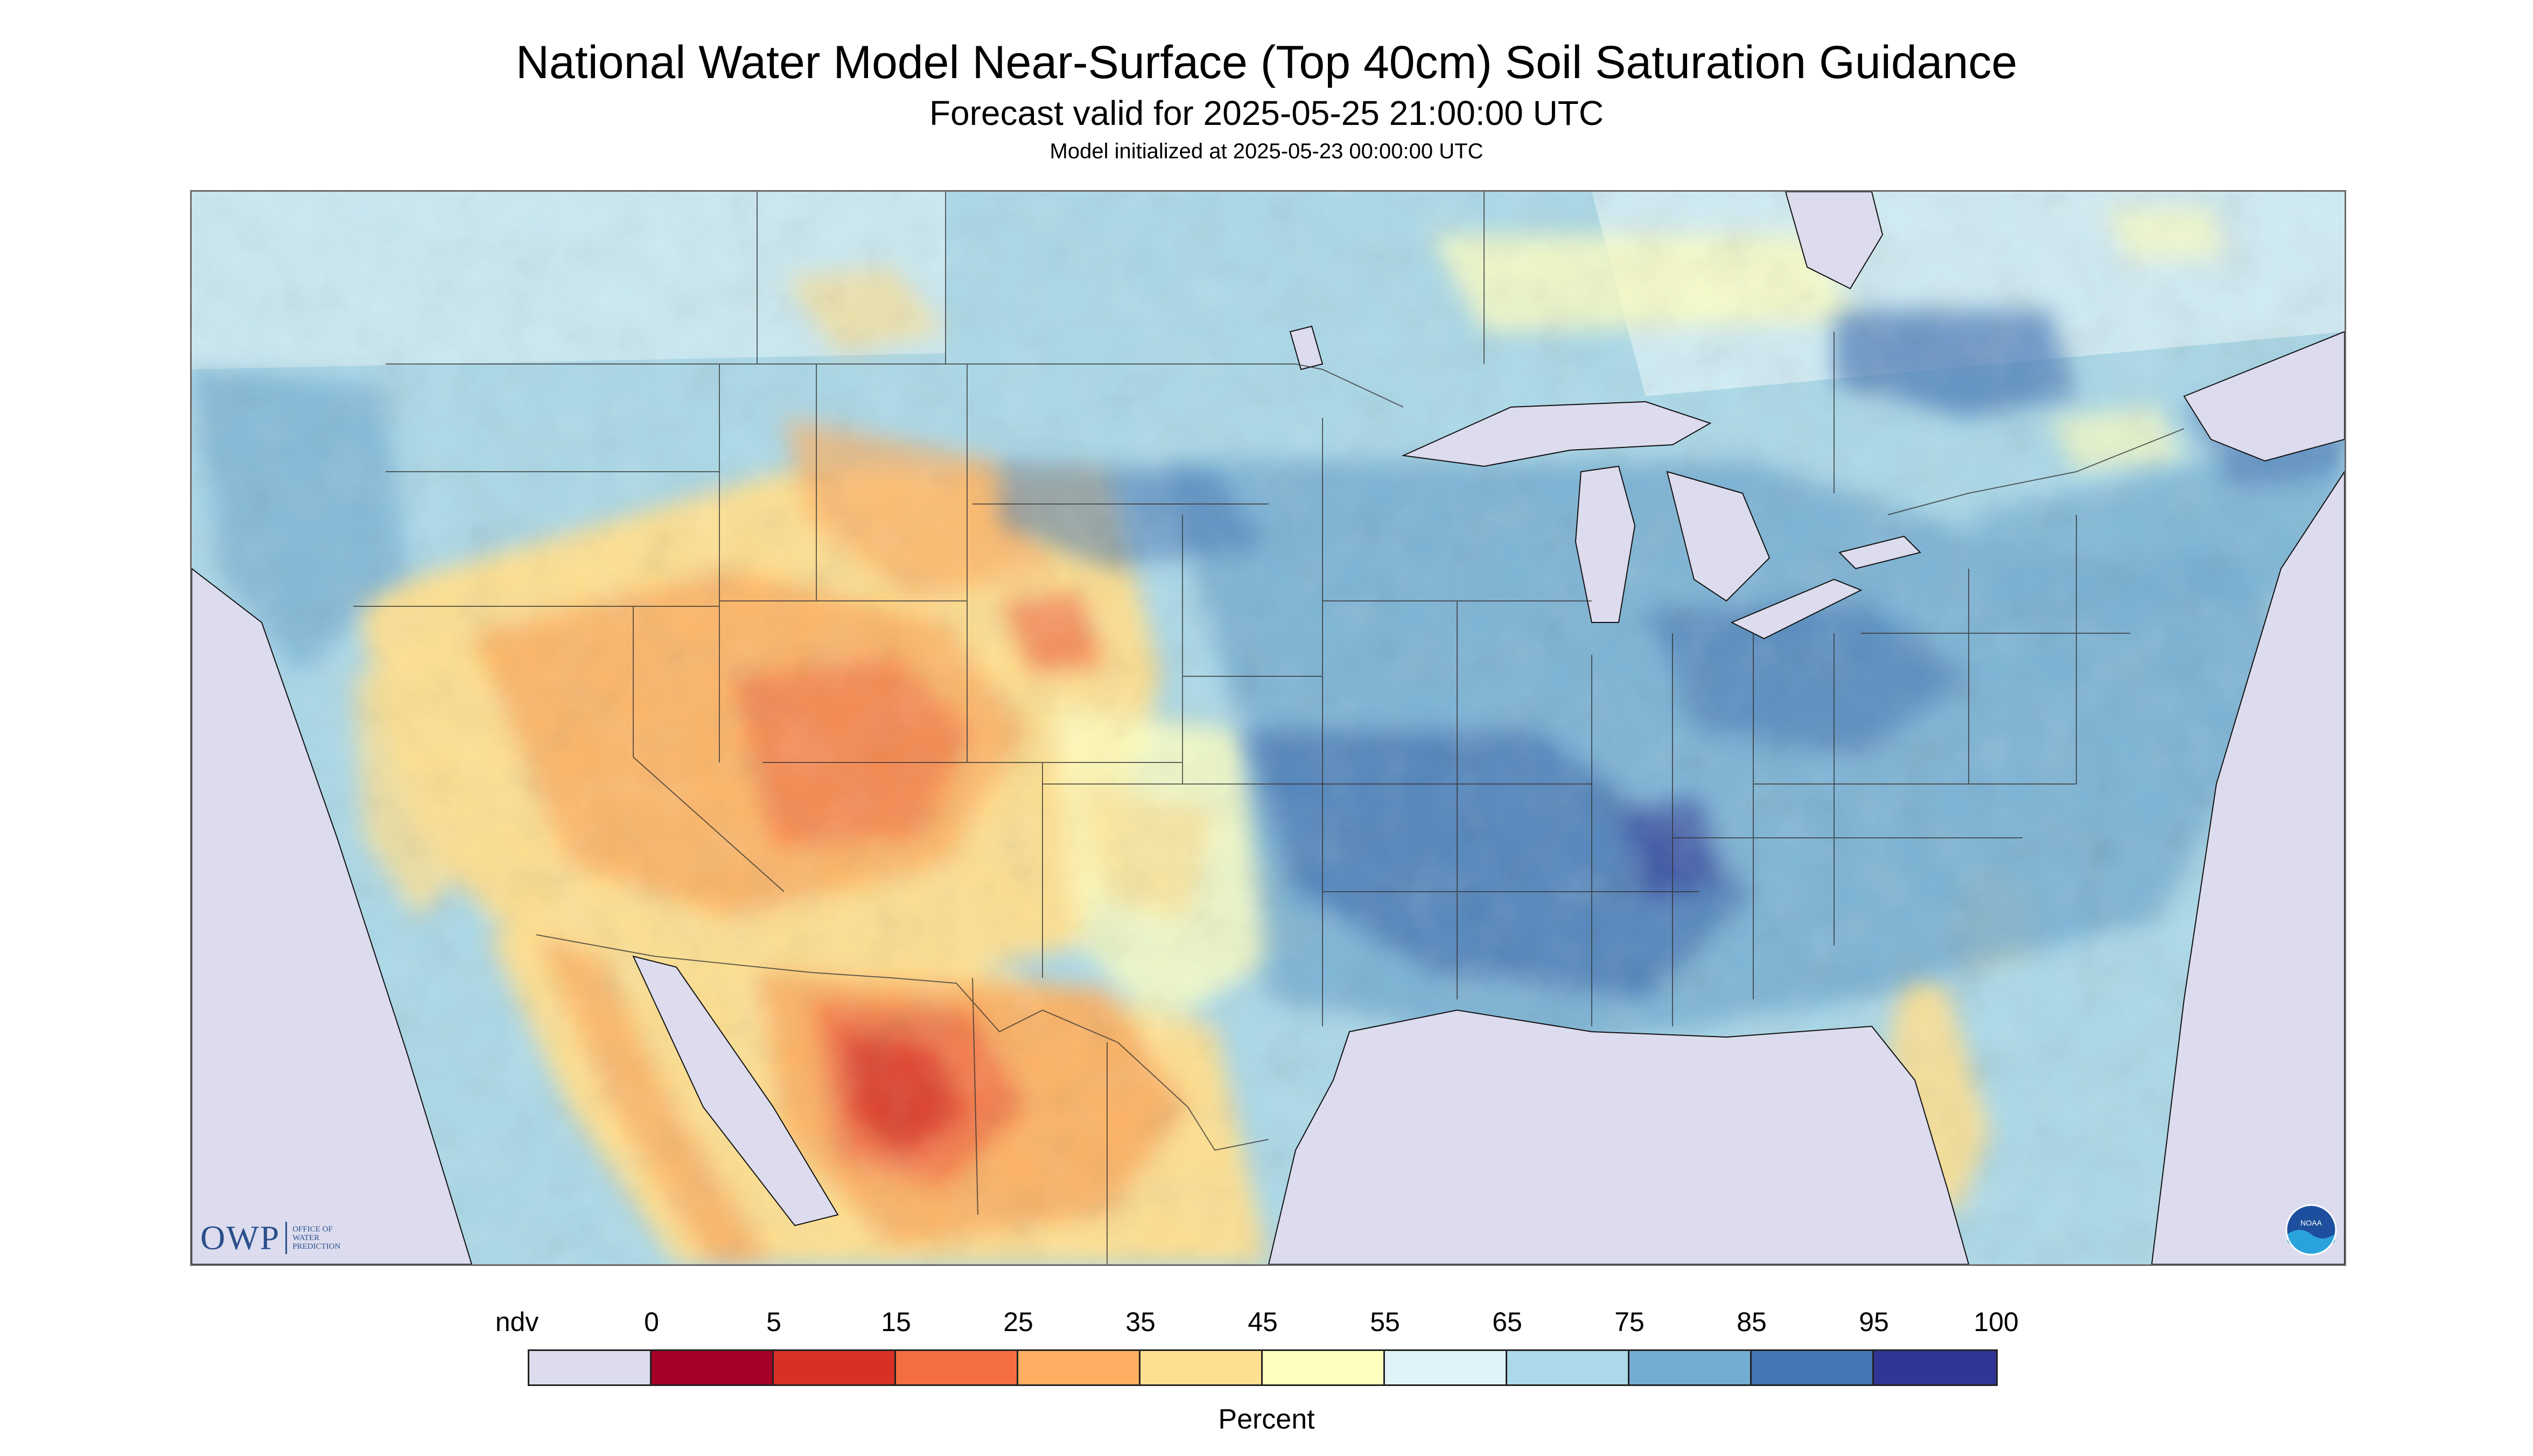 This screenshot has width=2533, height=1456. I want to click on legend-tick-10: 85, so click(1752, 1322).